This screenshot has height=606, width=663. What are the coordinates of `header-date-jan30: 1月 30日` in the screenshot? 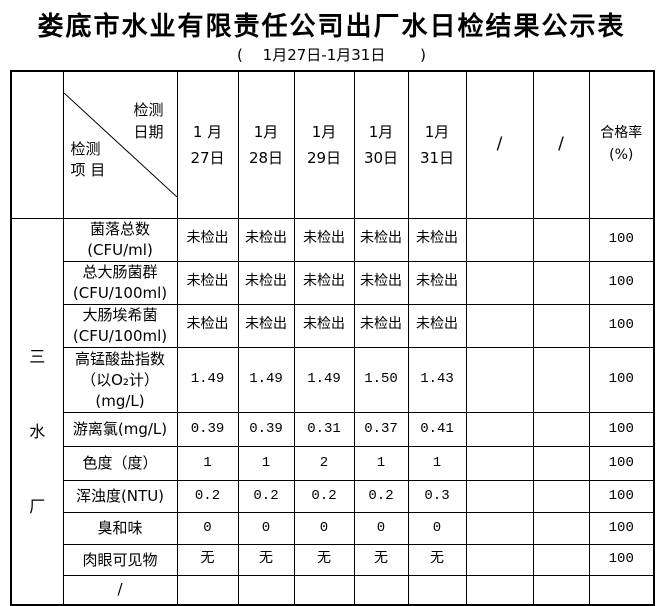 It's located at (381, 144).